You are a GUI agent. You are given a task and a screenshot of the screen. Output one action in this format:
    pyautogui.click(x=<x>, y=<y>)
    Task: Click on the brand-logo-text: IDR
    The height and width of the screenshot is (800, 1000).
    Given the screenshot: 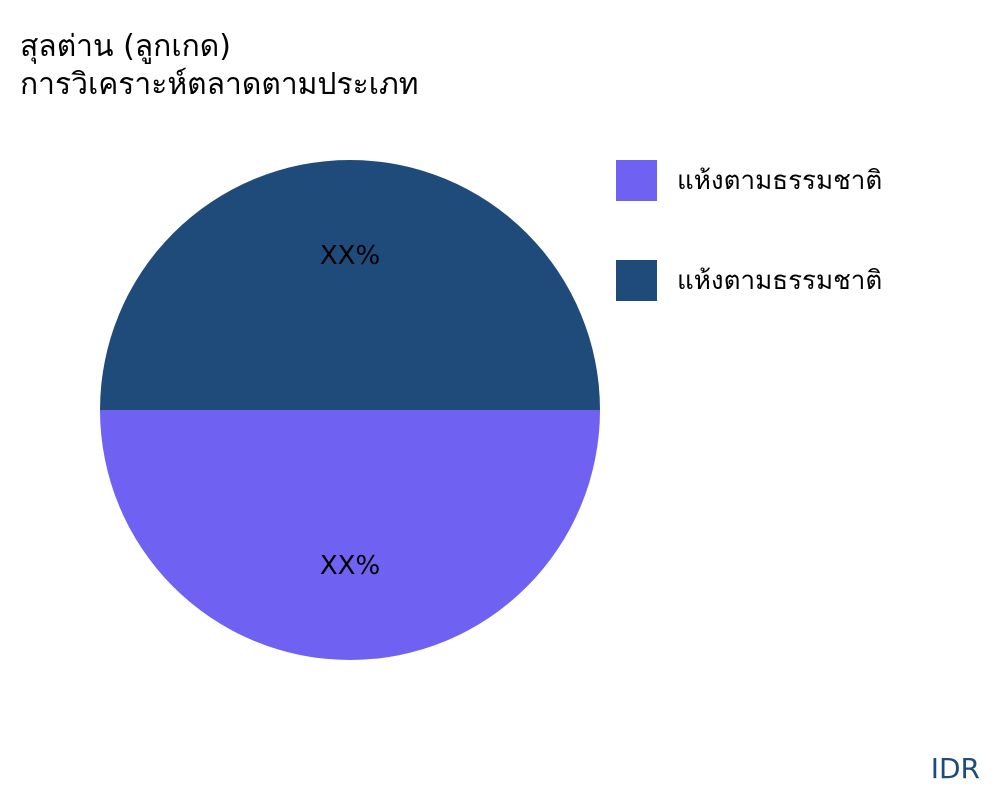 What is the action you would take?
    pyautogui.click(x=955, y=768)
    